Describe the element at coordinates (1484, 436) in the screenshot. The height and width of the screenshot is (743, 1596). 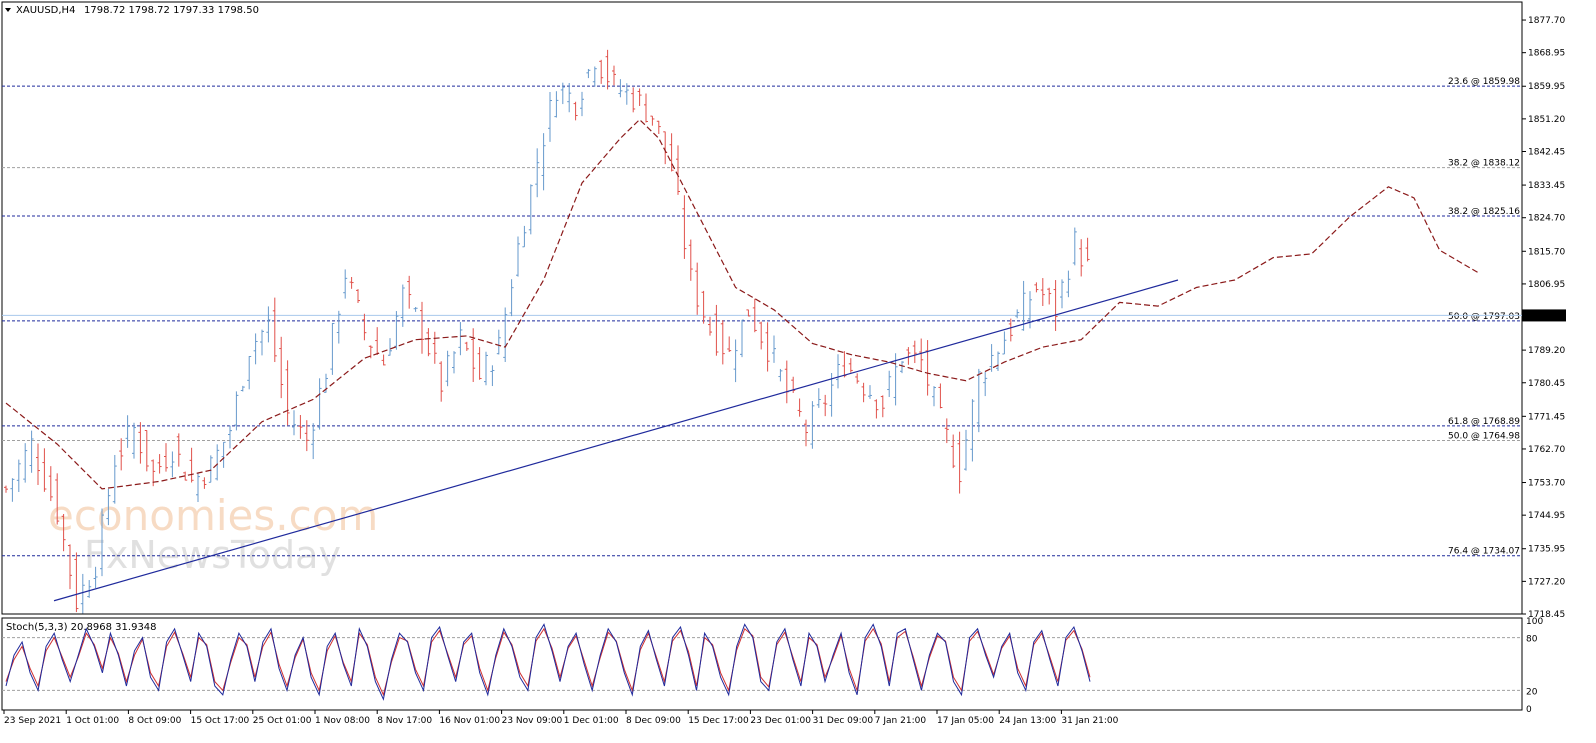
I see `fib-label: 50.0 @ 1764.98` at that location.